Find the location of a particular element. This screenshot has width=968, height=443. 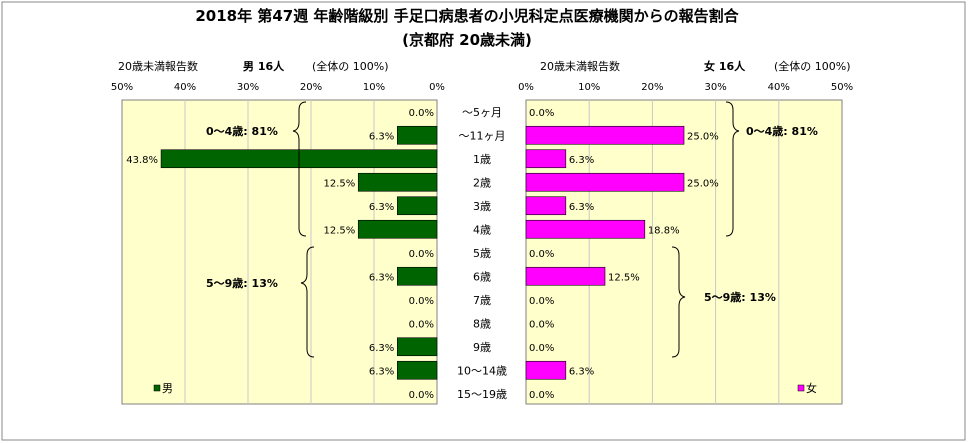

female-value-label: 12.5% is located at coordinates (624, 277).